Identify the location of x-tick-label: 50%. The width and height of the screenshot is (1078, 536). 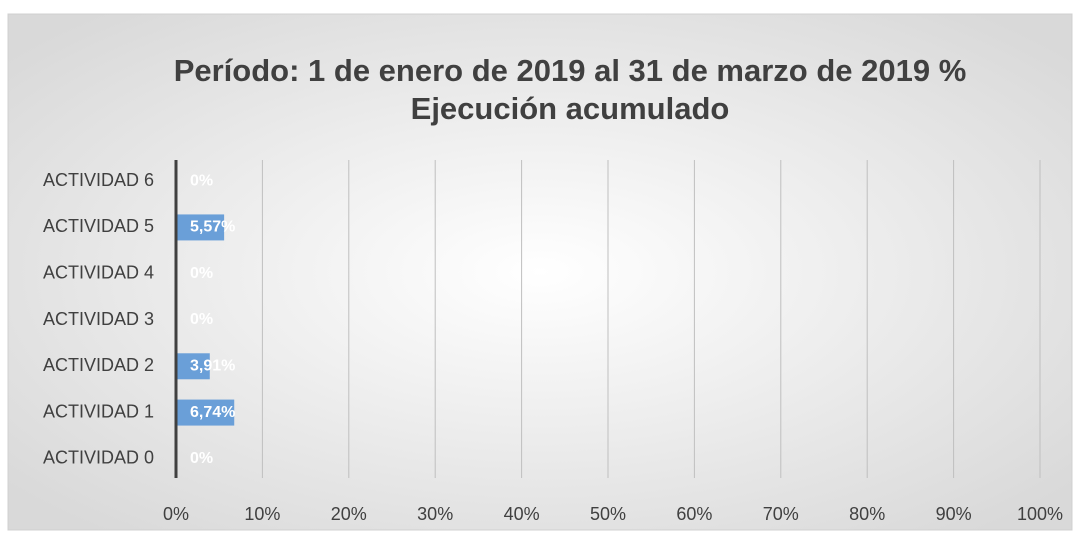
(608, 514).